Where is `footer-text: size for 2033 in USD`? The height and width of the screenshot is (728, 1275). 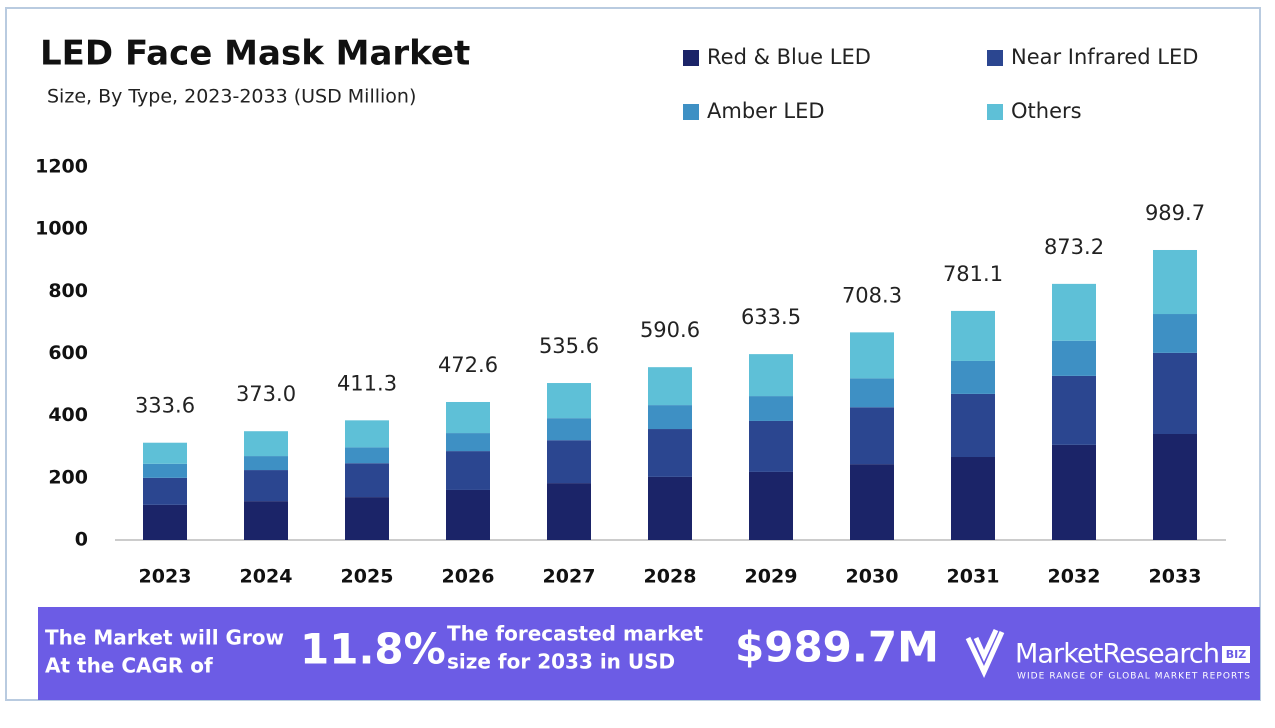 footer-text: size for 2033 in USD is located at coordinates (561, 662).